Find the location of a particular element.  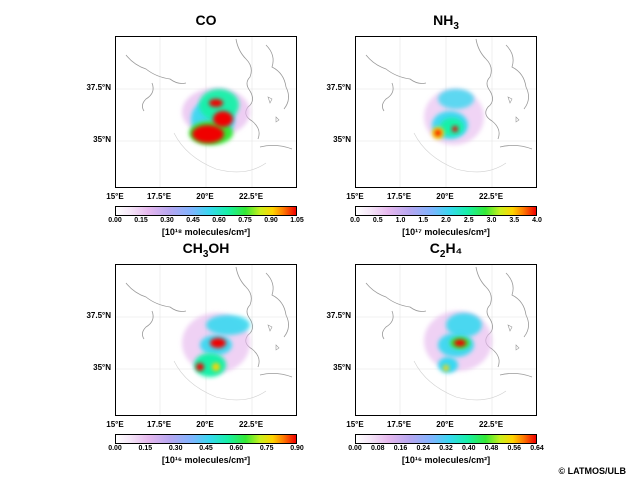

colorbar-tick-label: 1.5 is located at coordinates (423, 220).